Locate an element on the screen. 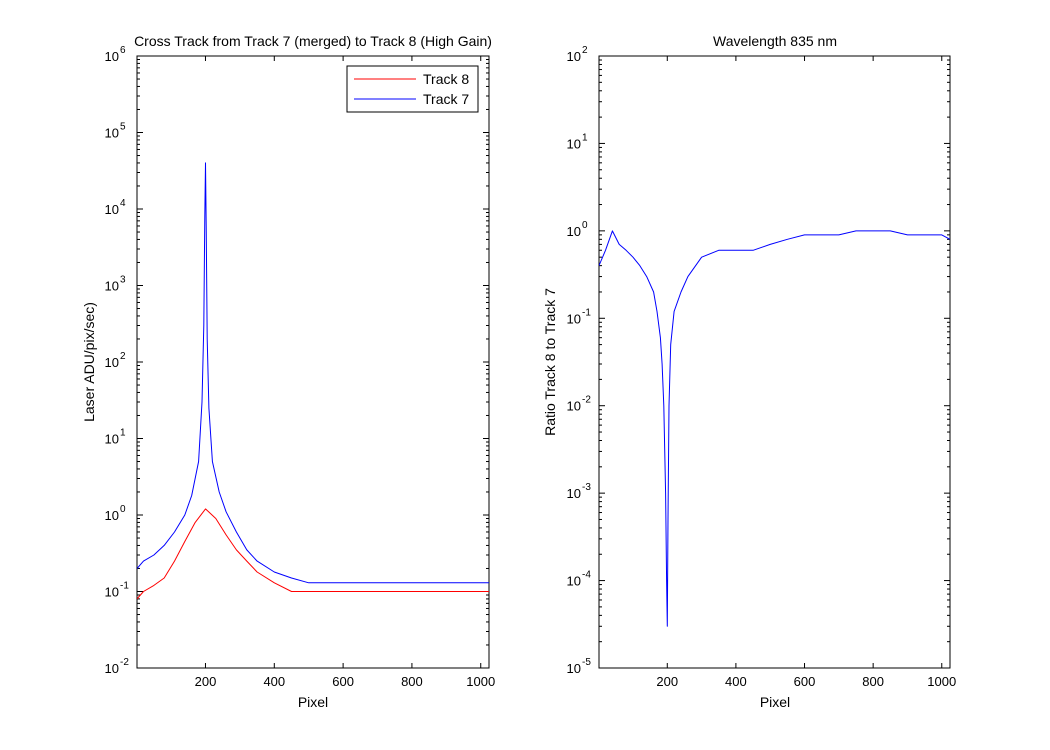  right-x-tick-label: 600 is located at coordinates (805, 681).